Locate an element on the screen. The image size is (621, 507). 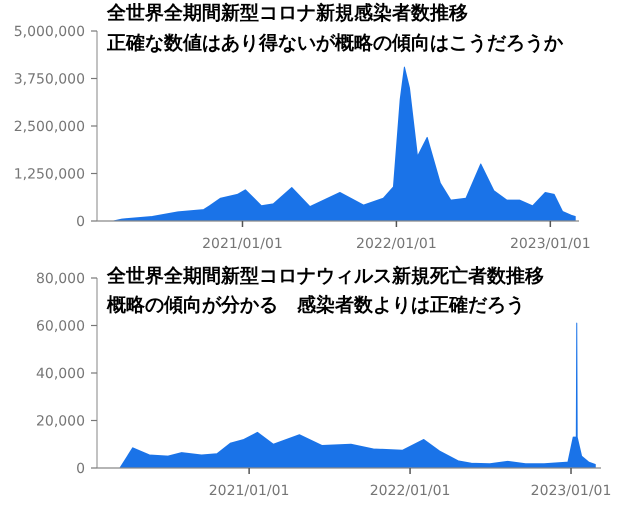
y-tick-label: 20,000 is located at coordinates (60, 422).